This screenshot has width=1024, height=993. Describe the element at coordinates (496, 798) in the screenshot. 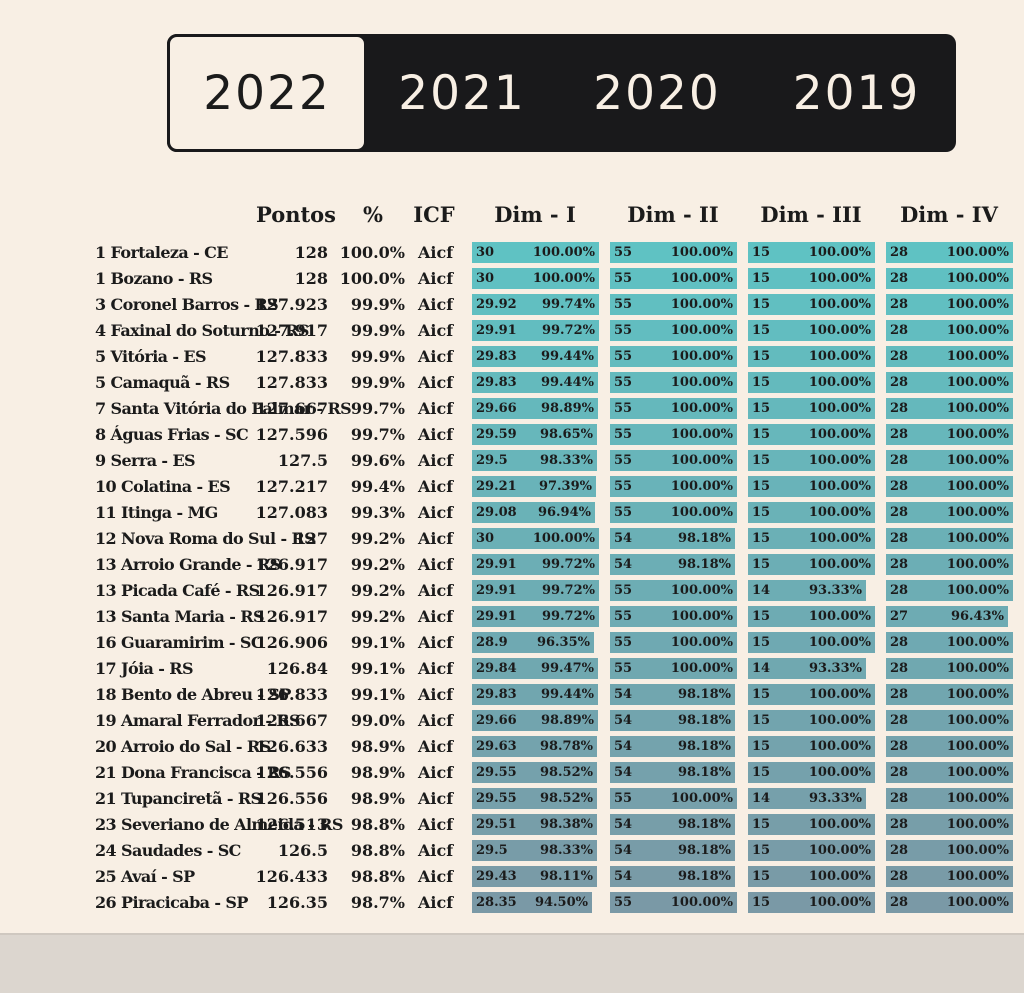

I see `dim-score: 29.55` at that location.